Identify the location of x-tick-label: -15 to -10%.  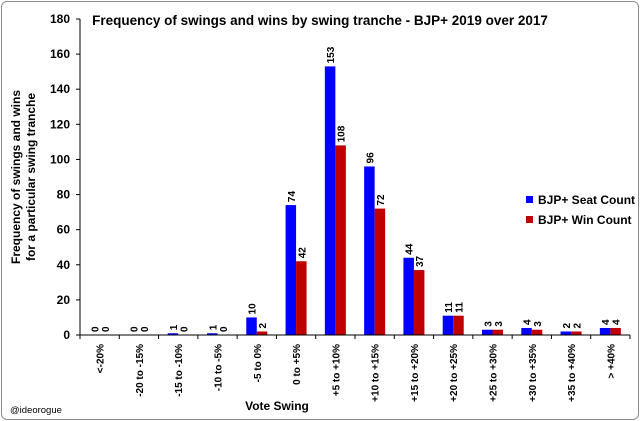
(179, 370).